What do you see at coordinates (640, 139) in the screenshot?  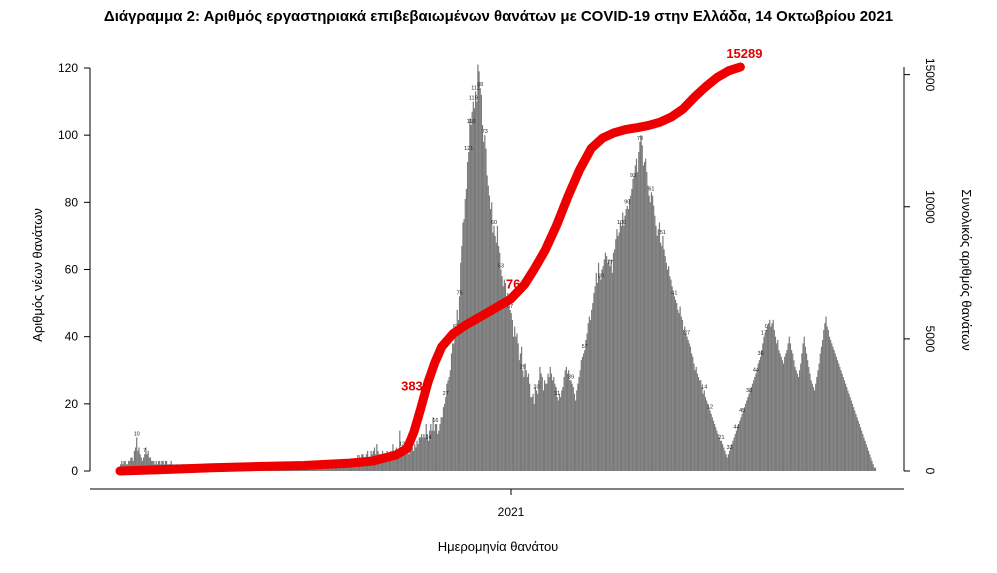 I see `bar-value-label: 79` at bounding box center [640, 139].